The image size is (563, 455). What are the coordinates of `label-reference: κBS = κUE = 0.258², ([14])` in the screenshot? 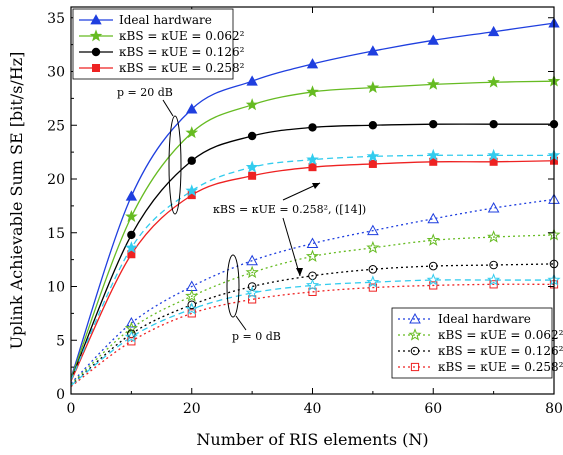 It's located at (289, 209).